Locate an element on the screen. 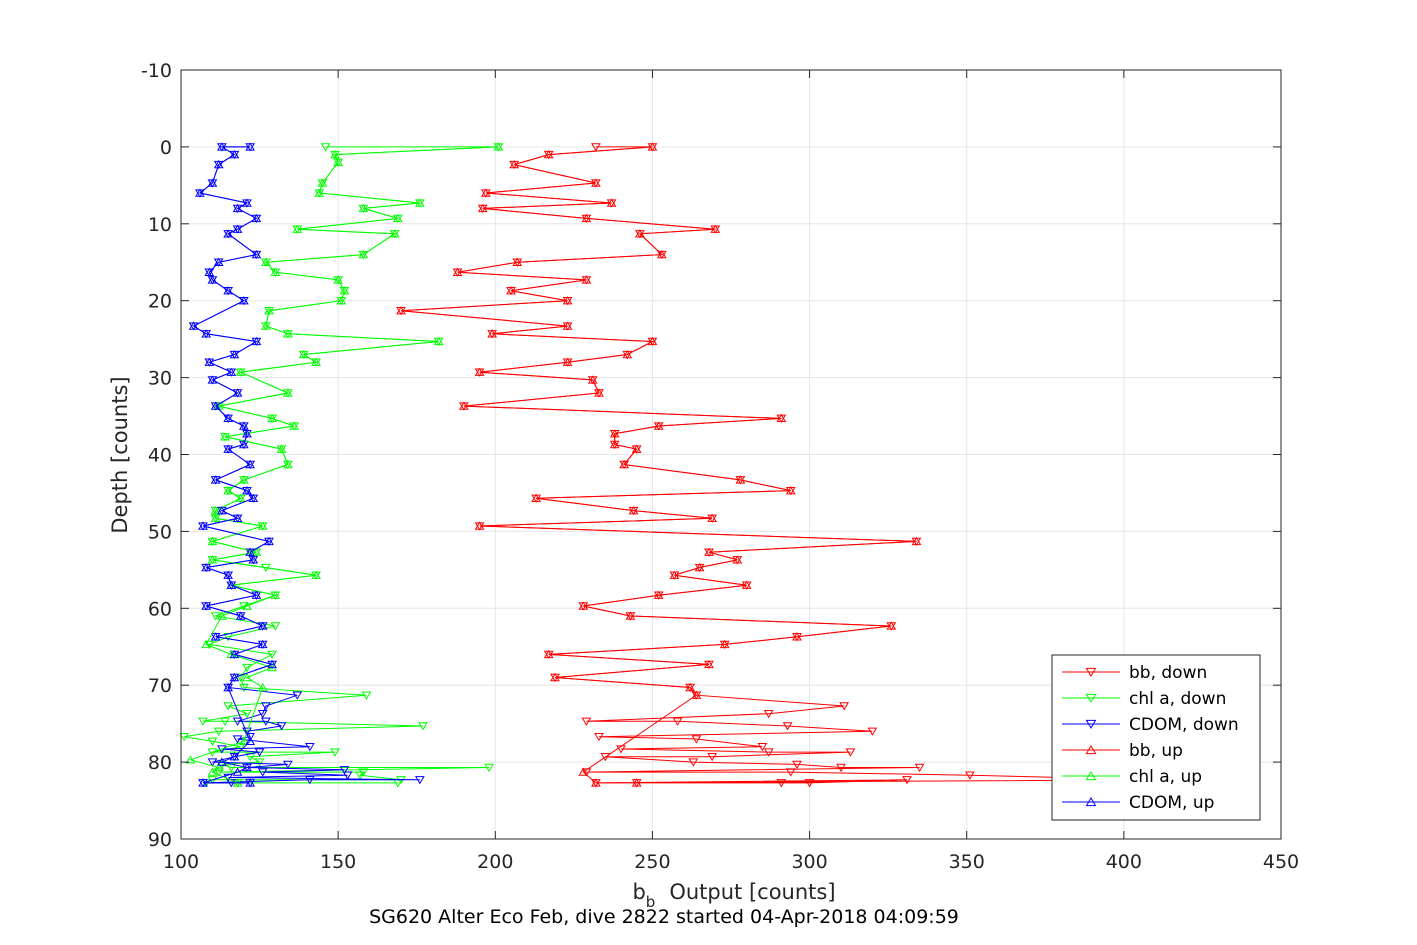  legend-item: CDOM, up is located at coordinates (1138, 803).